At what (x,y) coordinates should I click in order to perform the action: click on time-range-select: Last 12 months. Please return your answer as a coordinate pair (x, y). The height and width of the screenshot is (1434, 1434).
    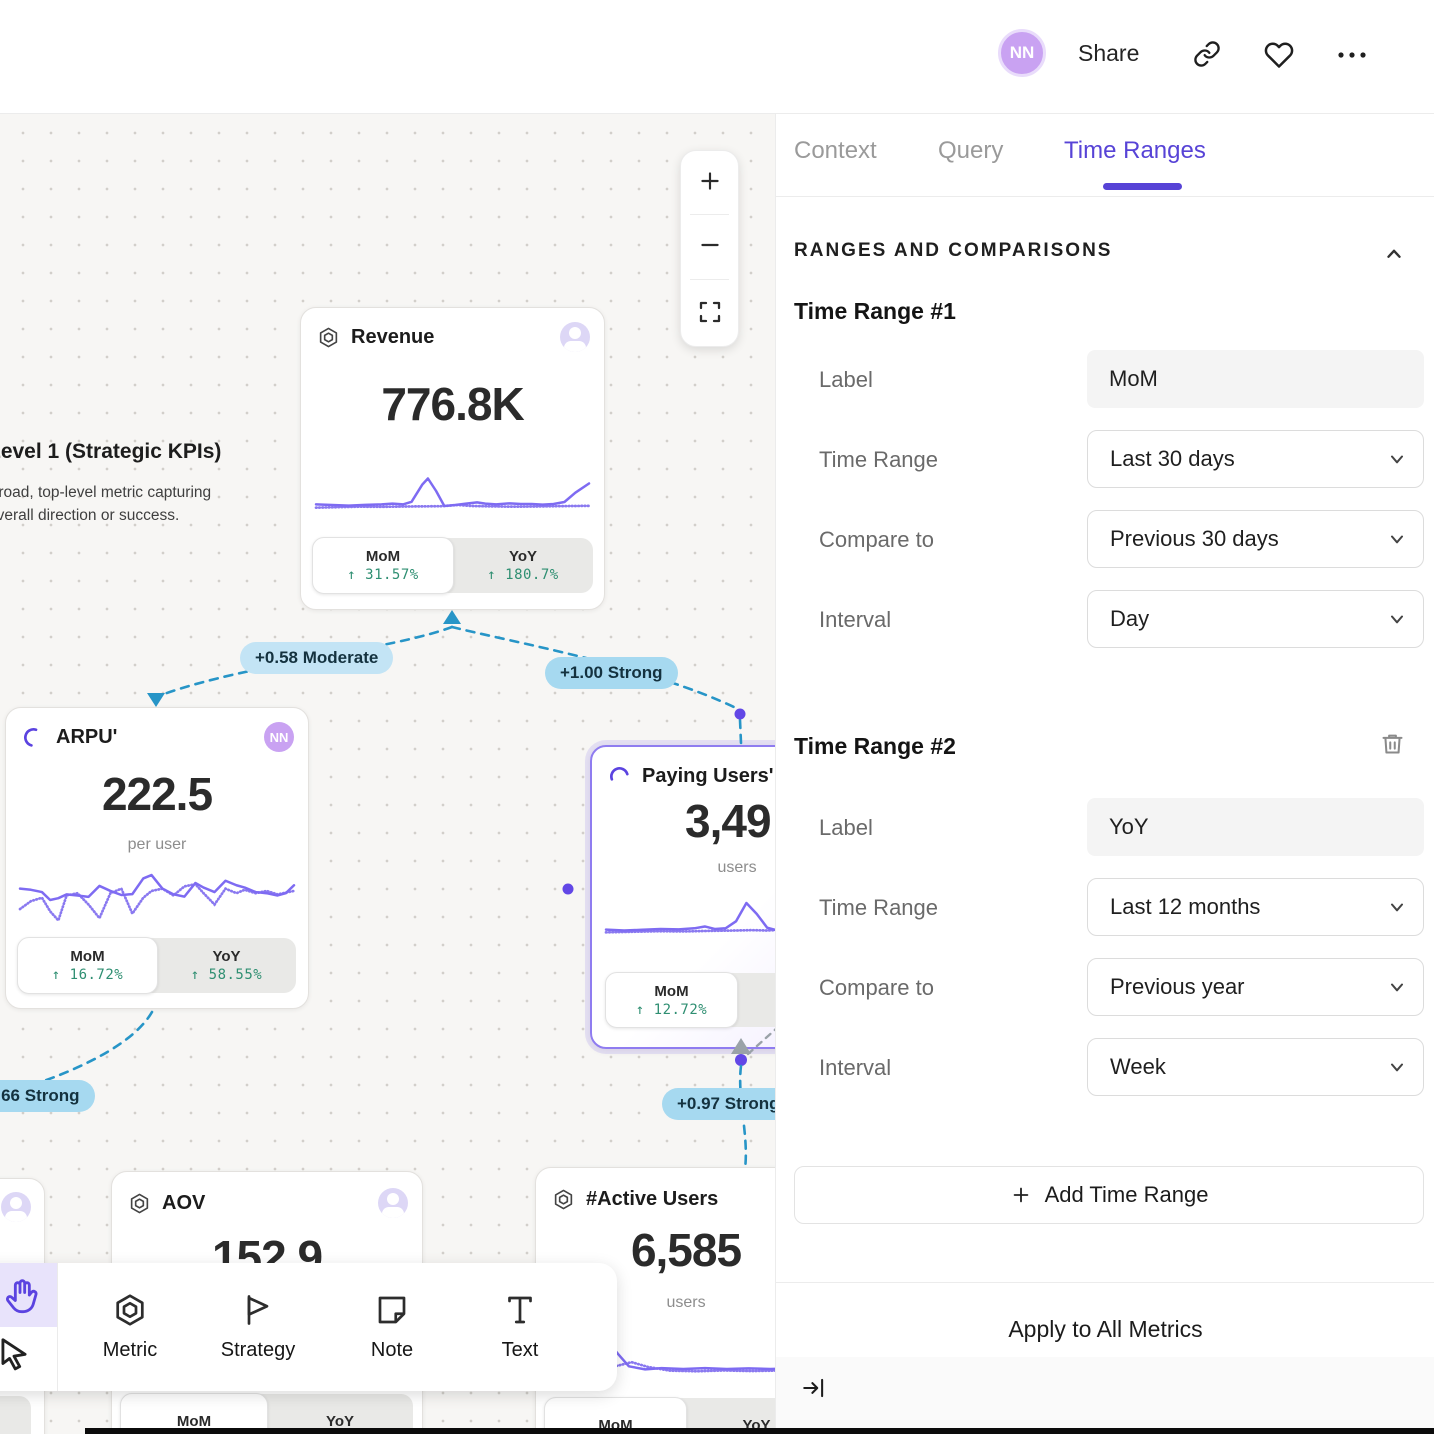
    Looking at the image, I should click on (1255, 907).